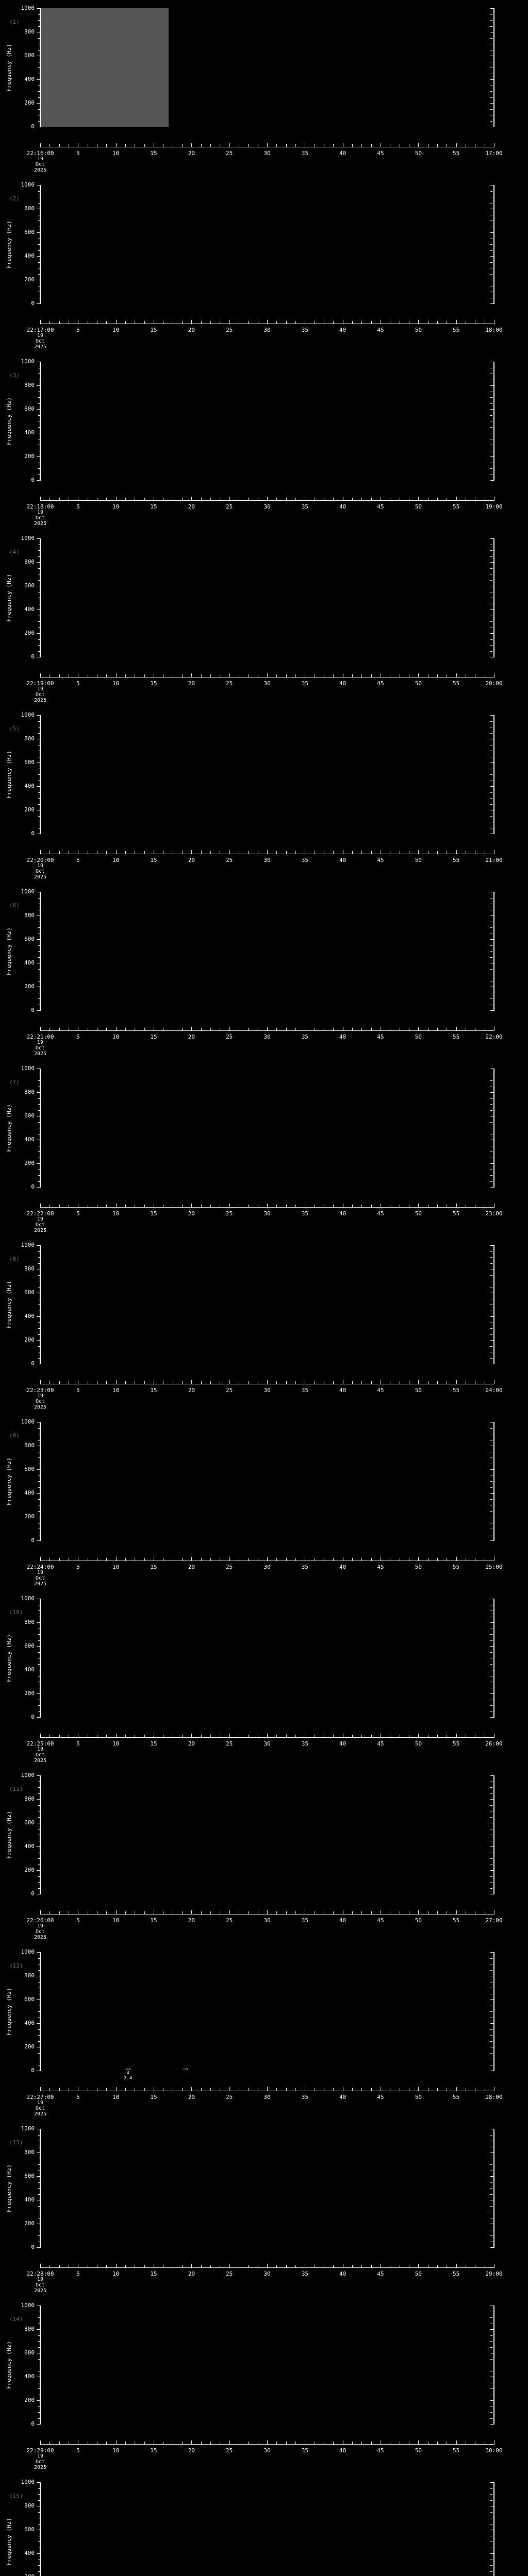 The width and height of the screenshot is (528, 2576). What do you see at coordinates (14, 728) in the screenshot?
I see `panel-index-label: (5)` at bounding box center [14, 728].